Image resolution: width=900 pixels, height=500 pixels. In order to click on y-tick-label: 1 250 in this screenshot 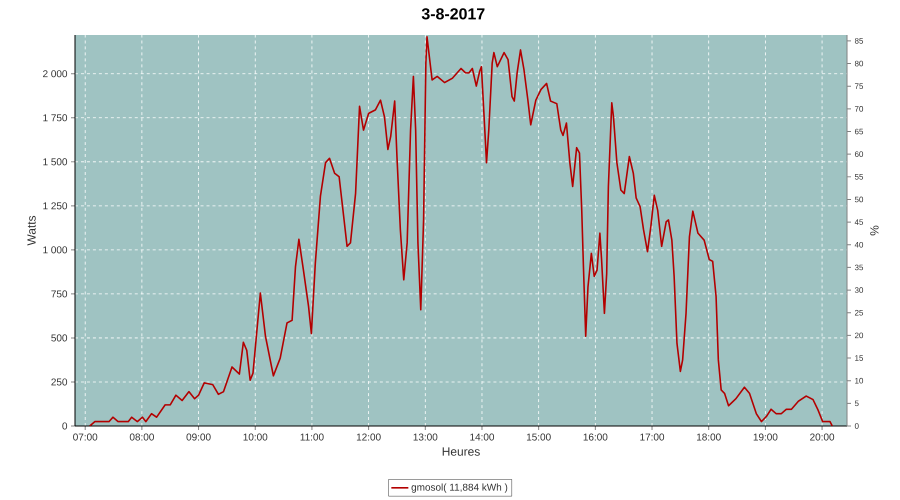, I will do `click(55, 206)`.